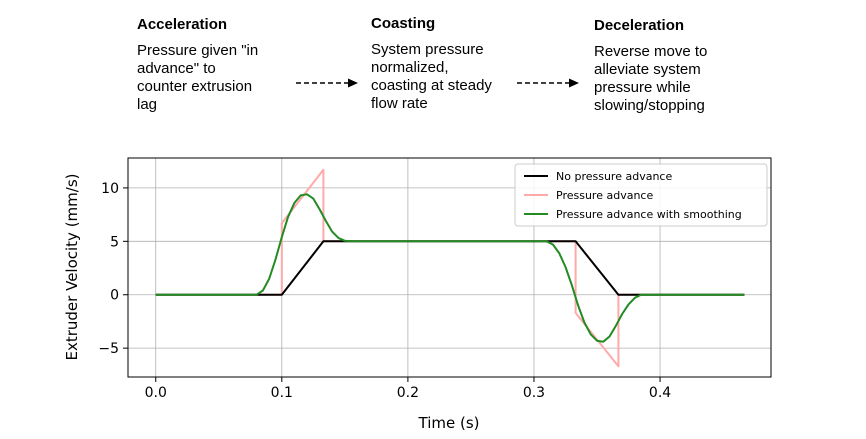 The width and height of the screenshot is (866, 439). I want to click on phase-title: Deceleration, so click(639, 25).